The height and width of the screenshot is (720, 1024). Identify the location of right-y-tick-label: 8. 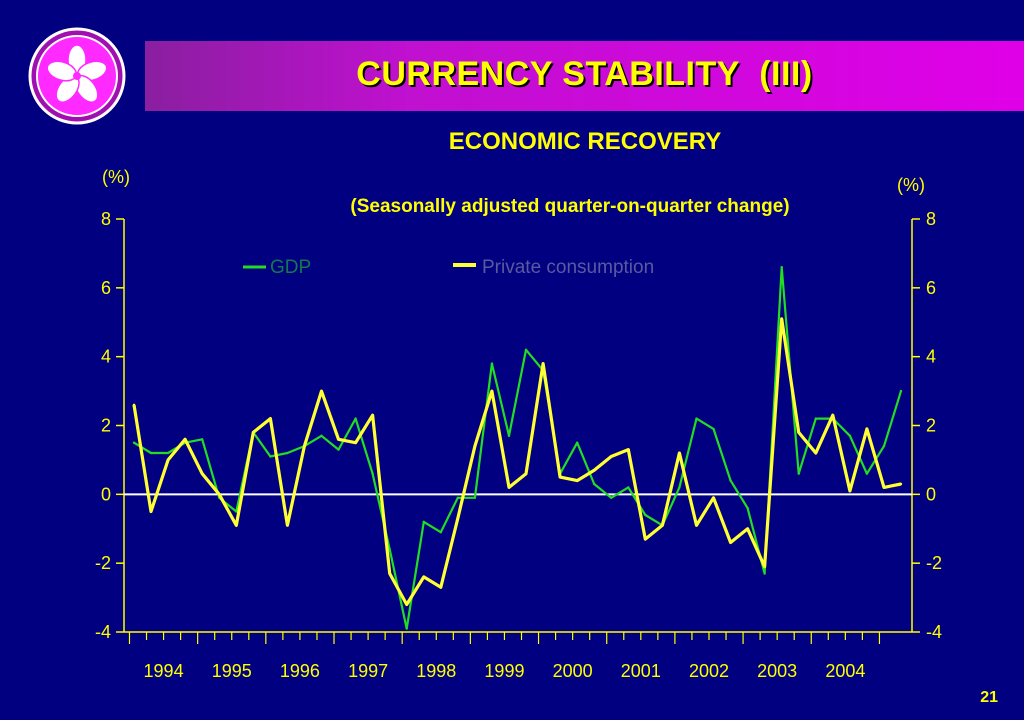
(931, 219).